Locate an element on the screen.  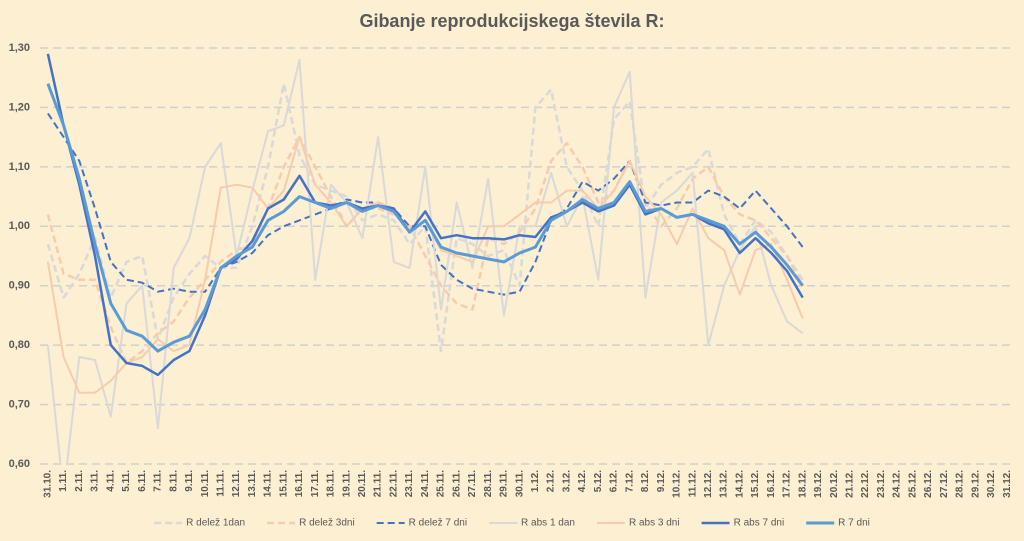
x-tick-label: 8.11. is located at coordinates (173, 481).